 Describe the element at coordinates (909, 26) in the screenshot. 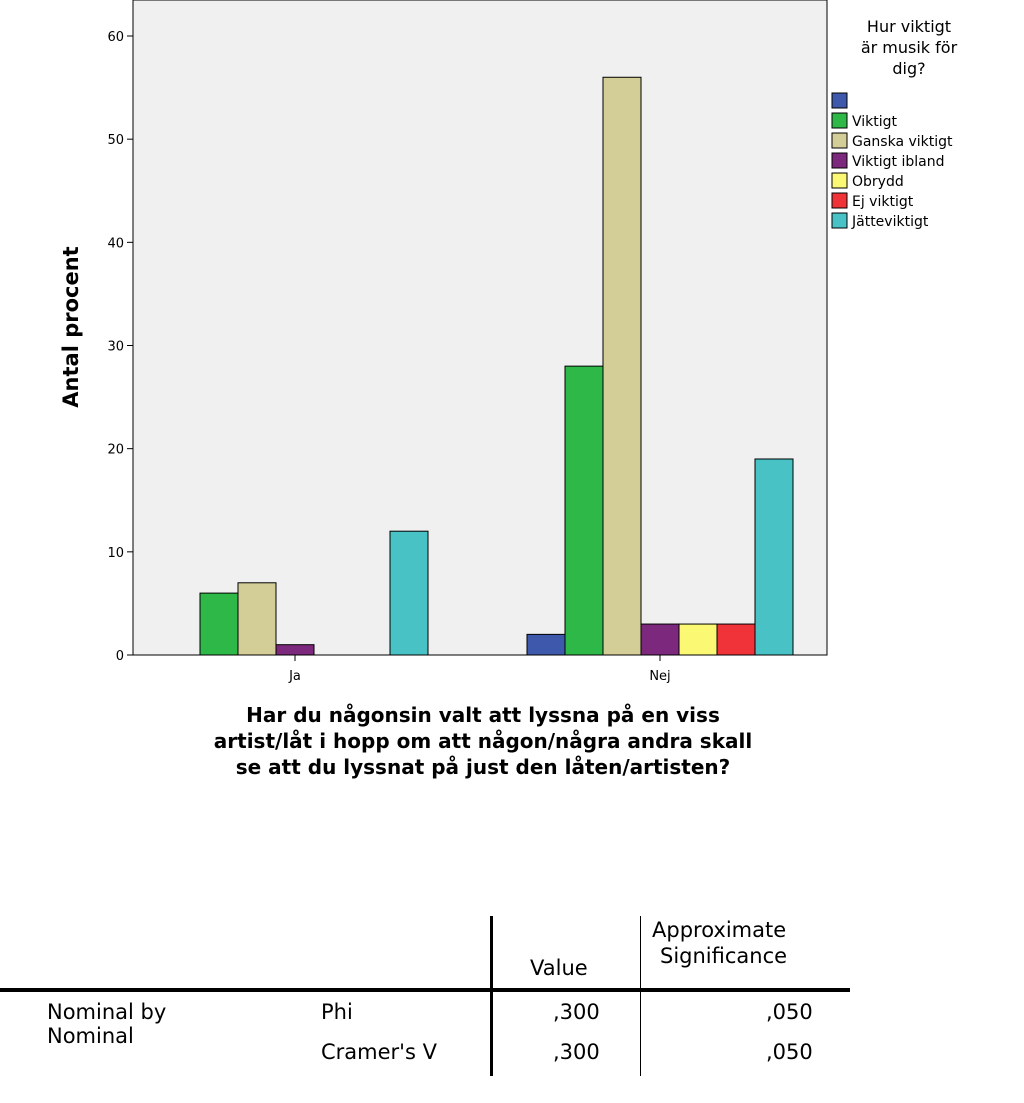

I see `legend-title-line: Hur viktigt` at that location.